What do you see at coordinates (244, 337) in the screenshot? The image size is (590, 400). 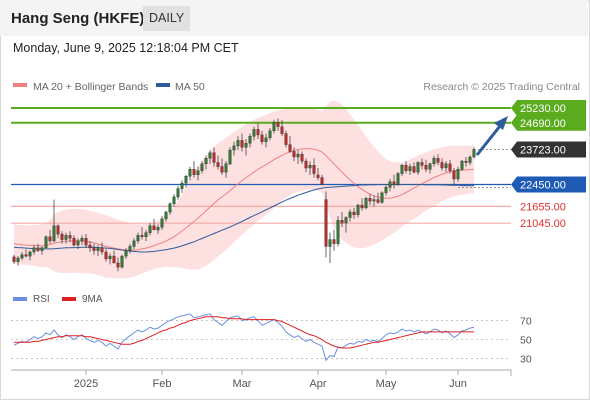 I see `rsi-line` at bounding box center [244, 337].